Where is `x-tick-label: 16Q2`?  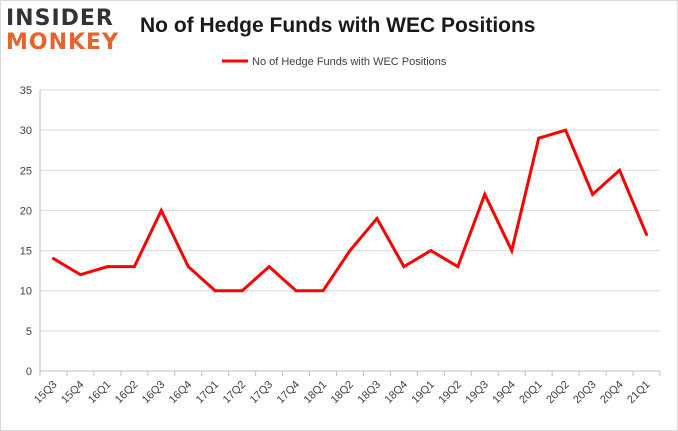 x-tick-label: 16Q2 is located at coordinates (127, 393).